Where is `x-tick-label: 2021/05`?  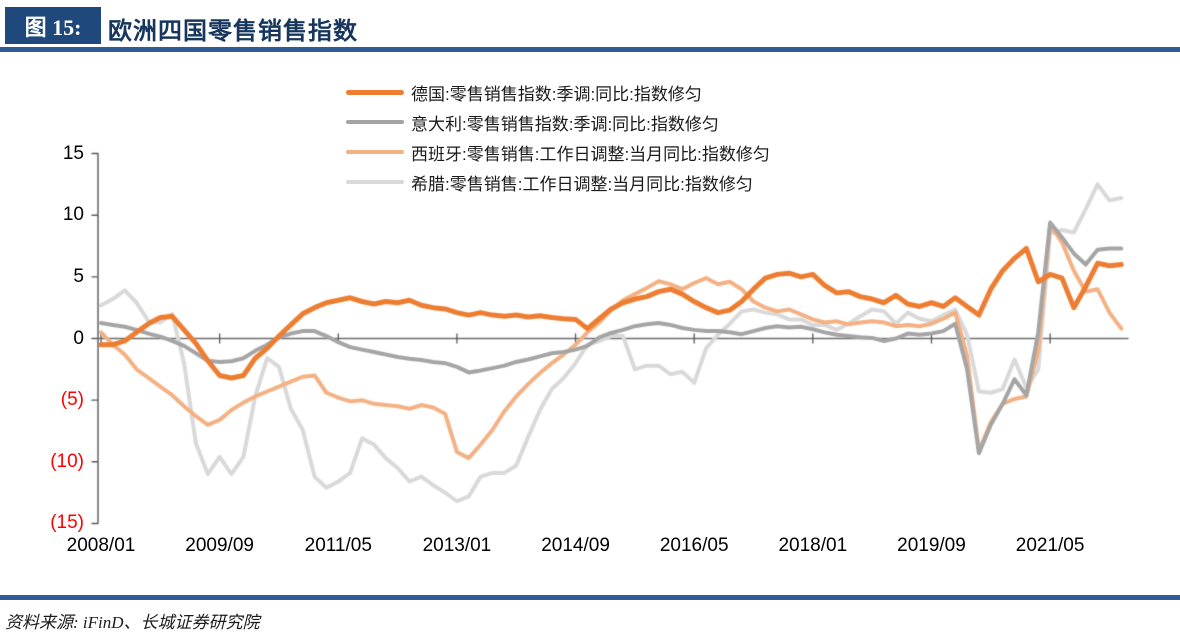
x-tick-label: 2021/05 is located at coordinates (1050, 545).